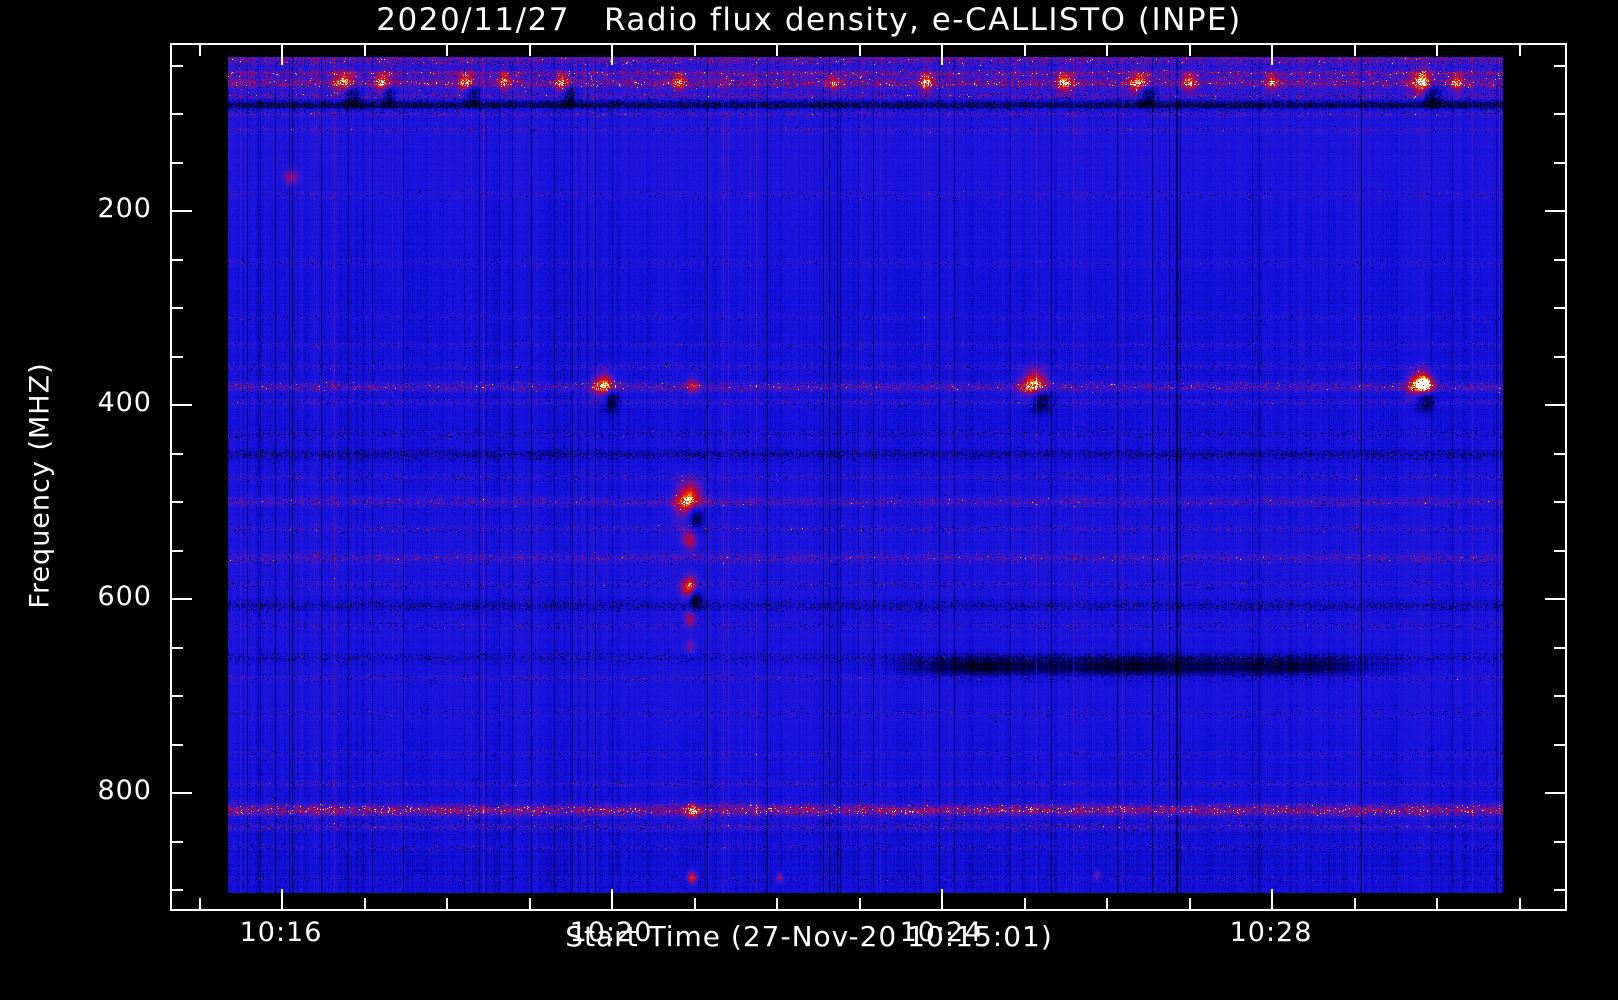  I want to click on y-tick-label-800: 800, so click(124, 790).